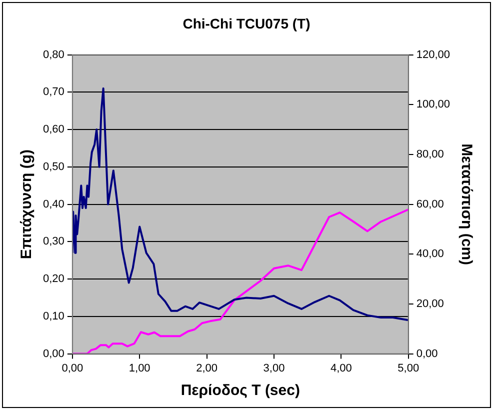 This screenshot has height=410, width=493. I want to click on y-tick-label: 0,50, so click(53, 166).